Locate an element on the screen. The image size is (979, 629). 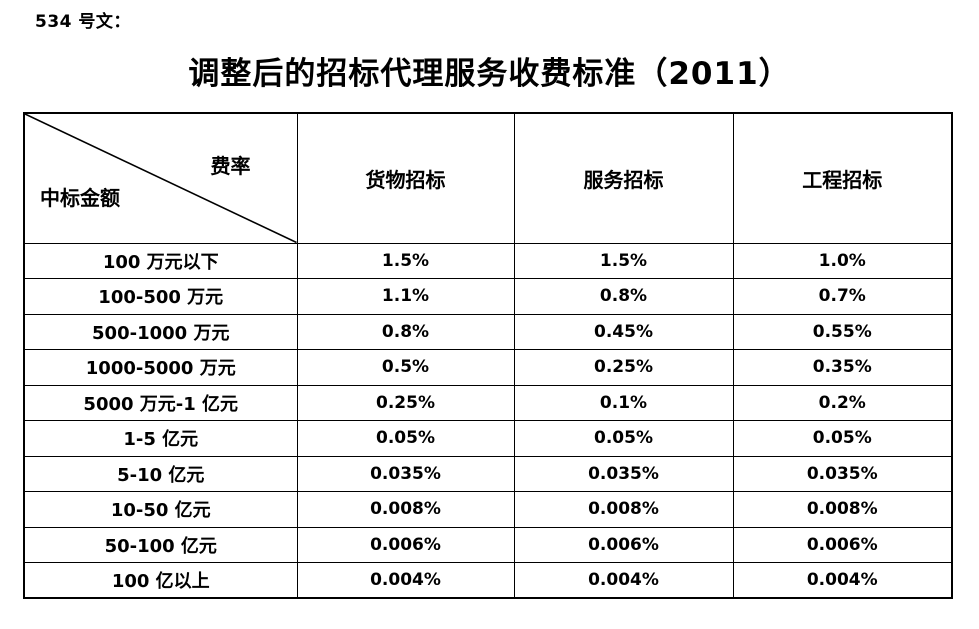
table-row: 100-500 万元 1.1% 0.8% 0.7% is located at coordinates (488, 296).